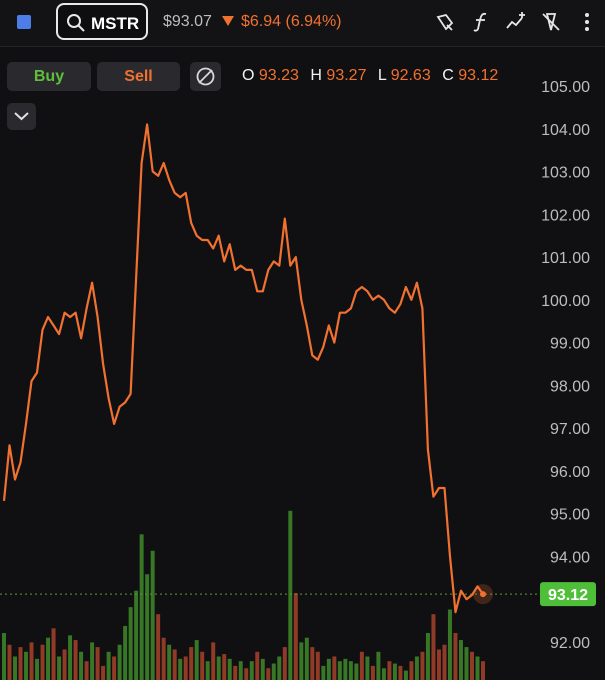  Describe the element at coordinates (587, 22) in the screenshot. I see `more-vertical-icon` at that location.